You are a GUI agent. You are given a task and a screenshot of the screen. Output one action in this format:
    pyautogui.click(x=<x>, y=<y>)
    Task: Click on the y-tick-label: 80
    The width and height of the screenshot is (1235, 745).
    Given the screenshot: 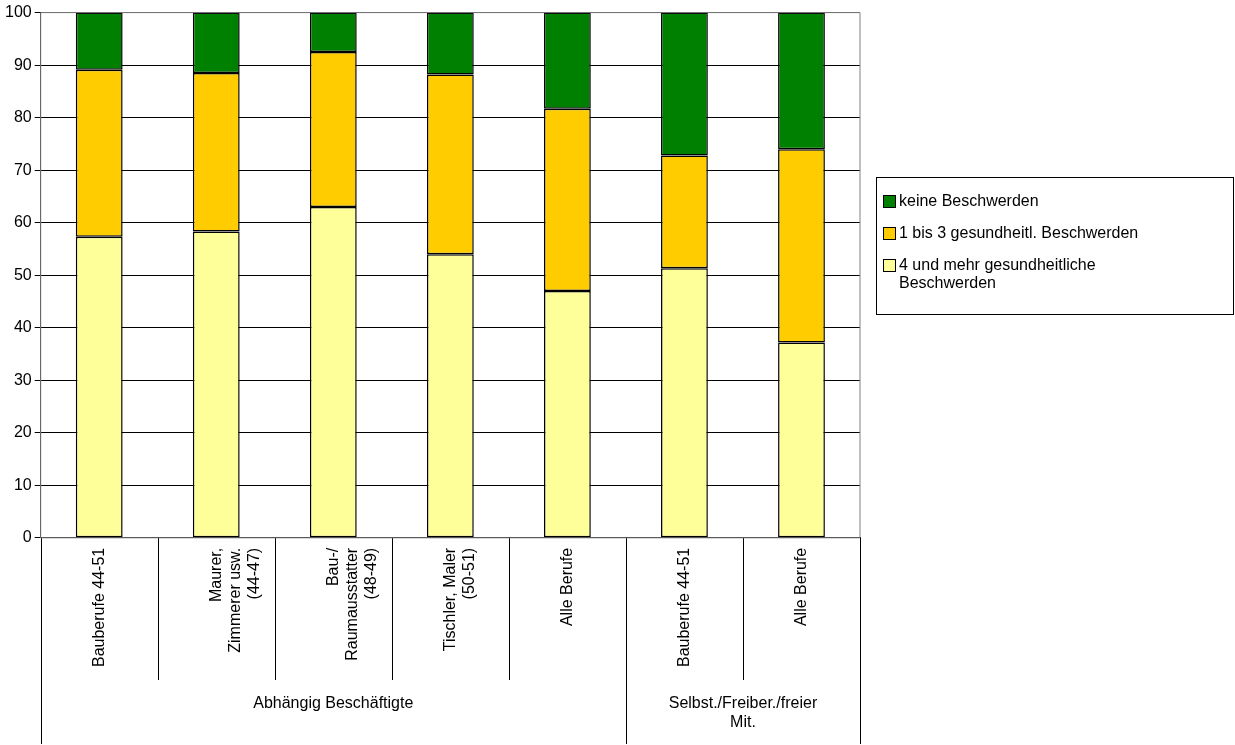 What is the action you would take?
    pyautogui.click(x=22, y=117)
    